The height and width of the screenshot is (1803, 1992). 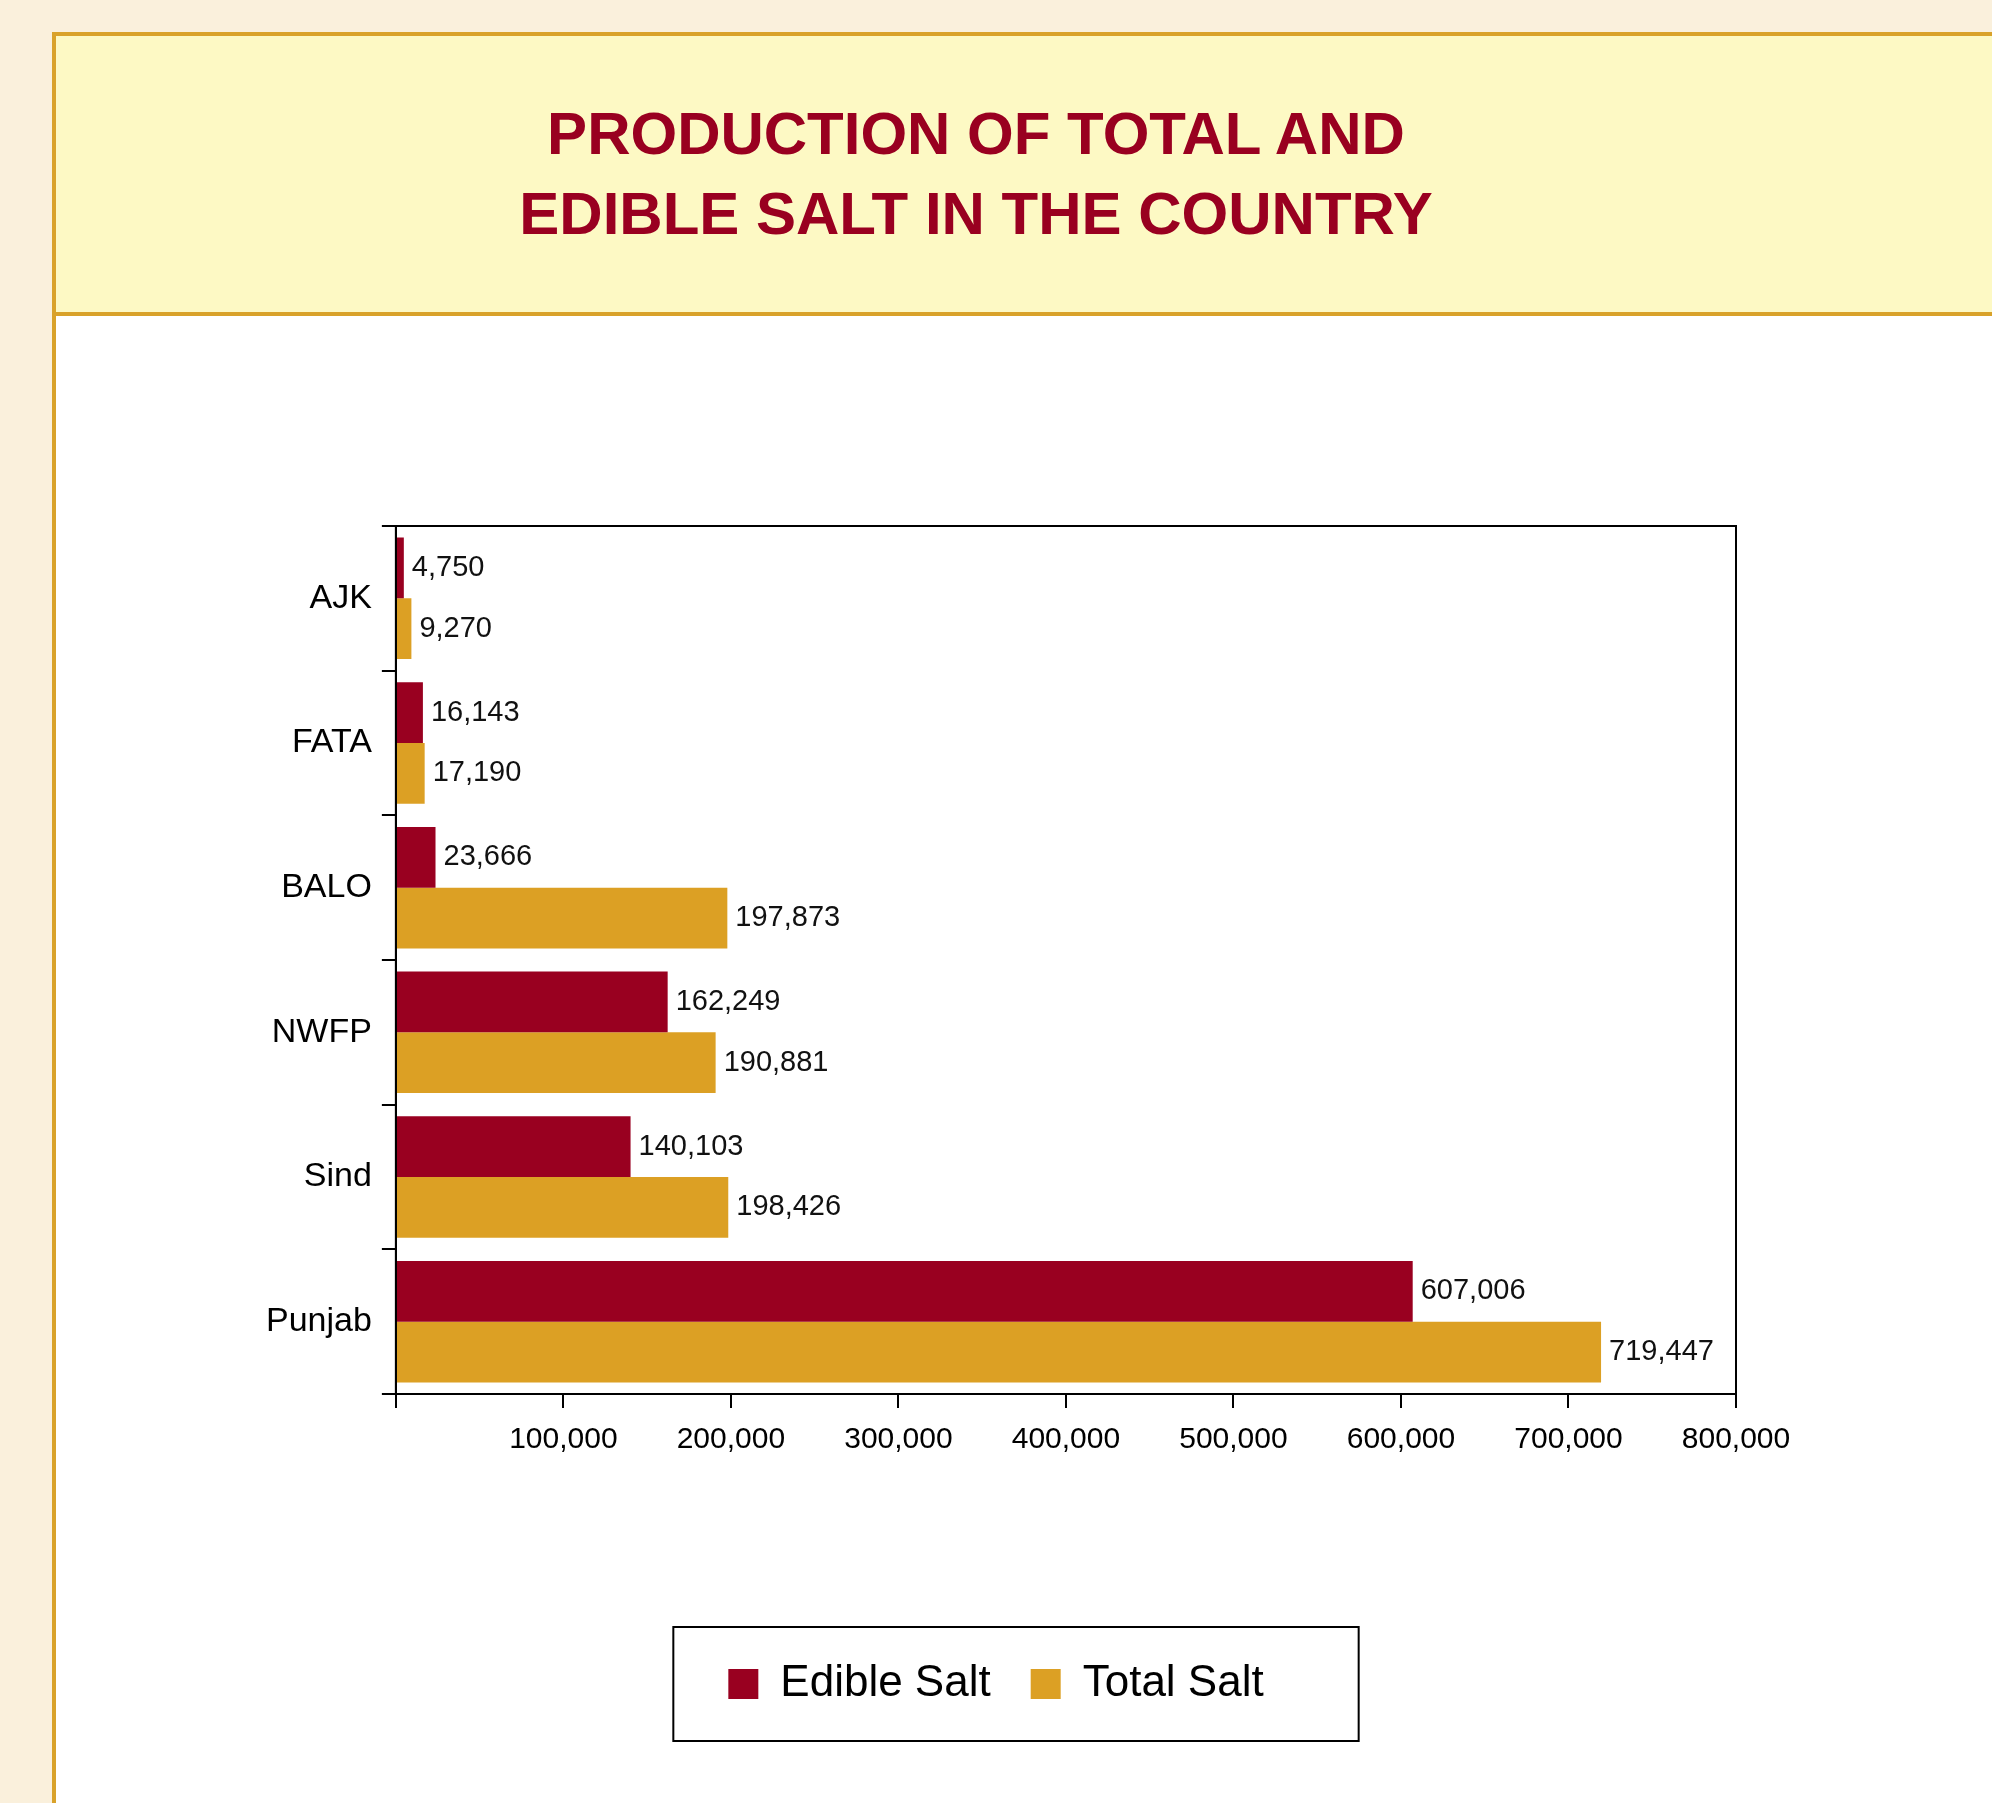 What do you see at coordinates (776, 1060) in the screenshot?
I see `data-label: 190,881` at bounding box center [776, 1060].